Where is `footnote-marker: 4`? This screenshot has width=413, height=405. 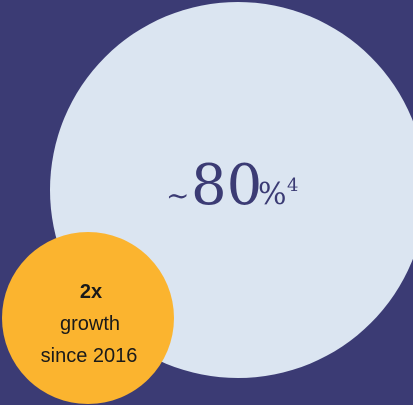
footnote-marker: 4 is located at coordinates (292, 185).